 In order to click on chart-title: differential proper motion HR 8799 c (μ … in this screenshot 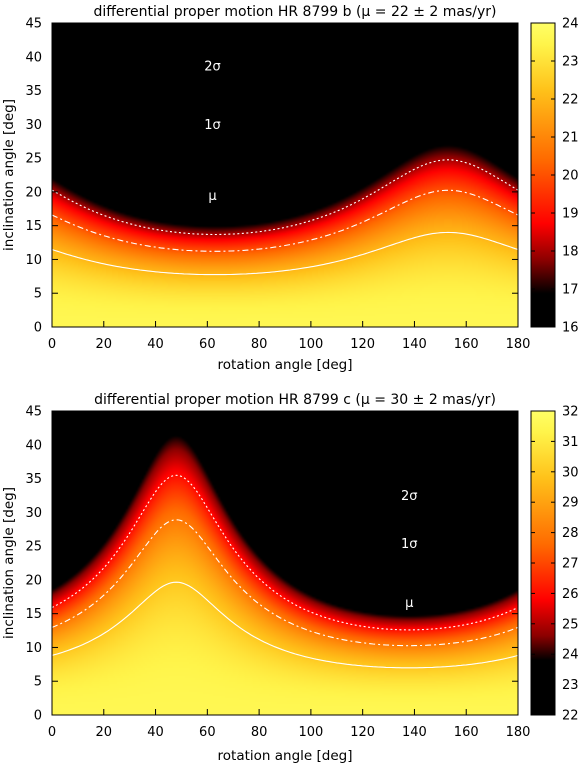, I will do `click(295, 400)`.